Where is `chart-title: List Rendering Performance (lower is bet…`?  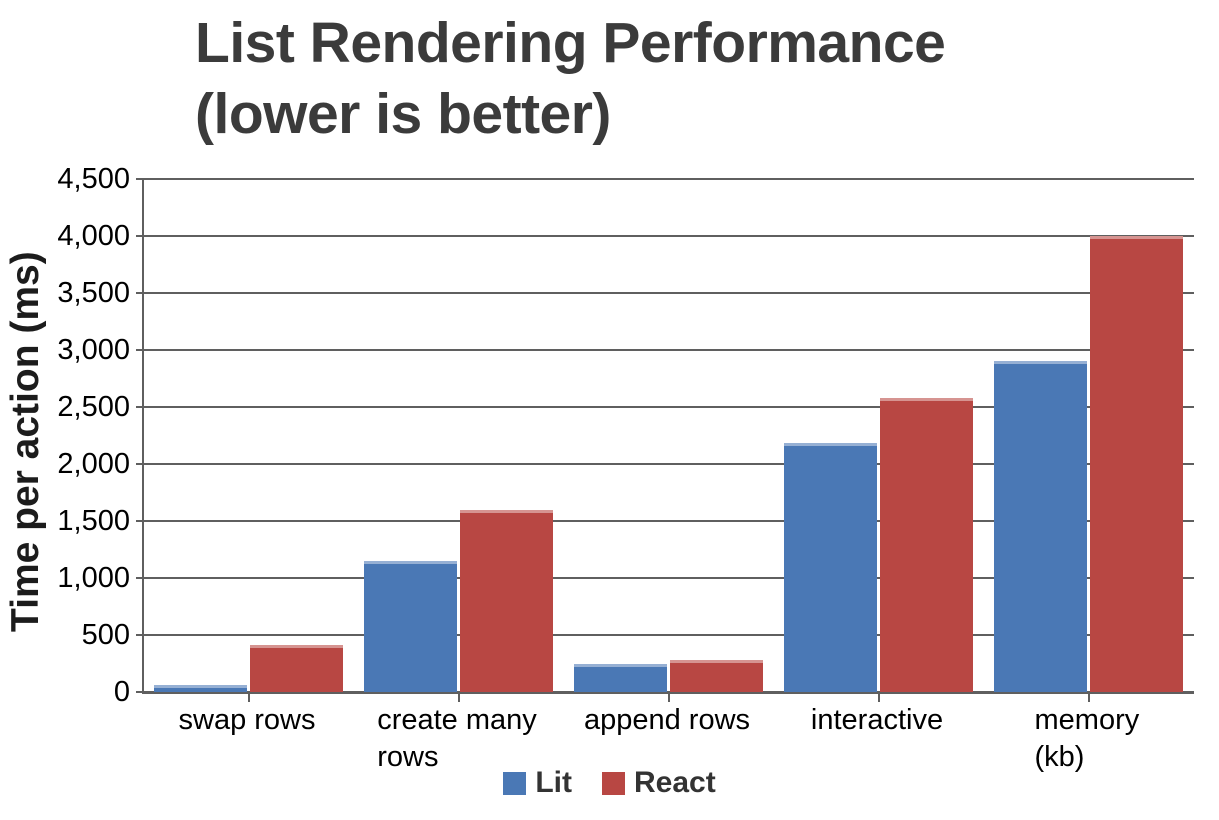
chart-title: List Rendering Performance (lower is bet… is located at coordinates (570, 79).